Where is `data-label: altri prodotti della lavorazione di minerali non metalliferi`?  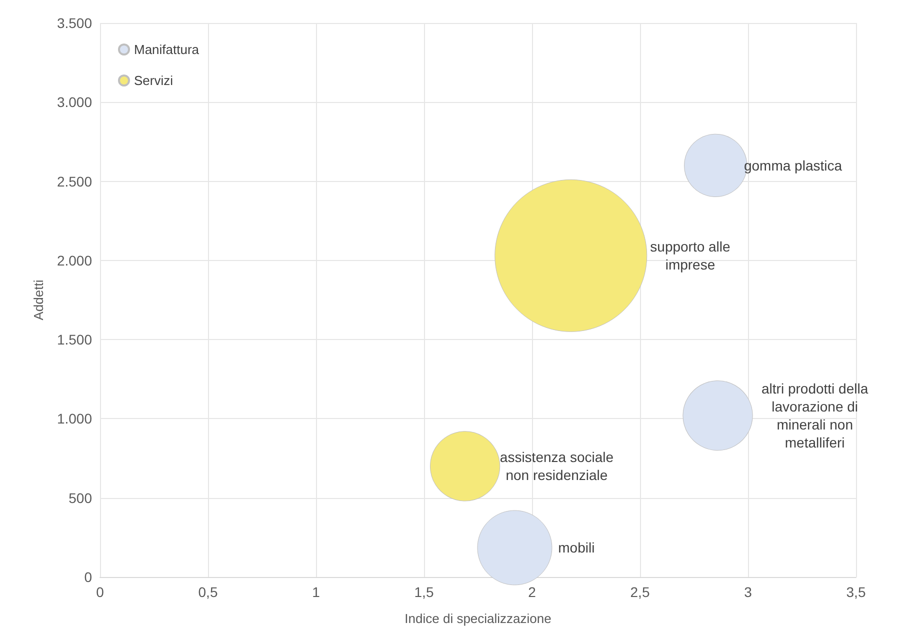
data-label: altri prodotti della lavorazione di minerali non metalliferi is located at coordinates (815, 415).